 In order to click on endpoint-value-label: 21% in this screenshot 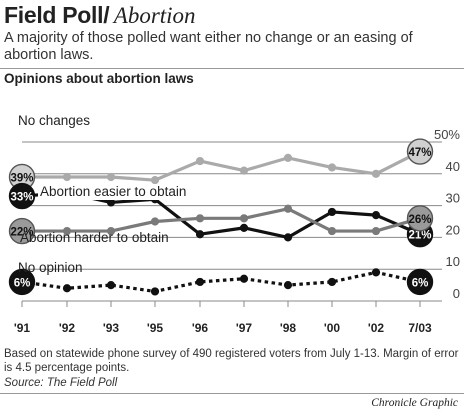, I will do `click(419, 236)`.